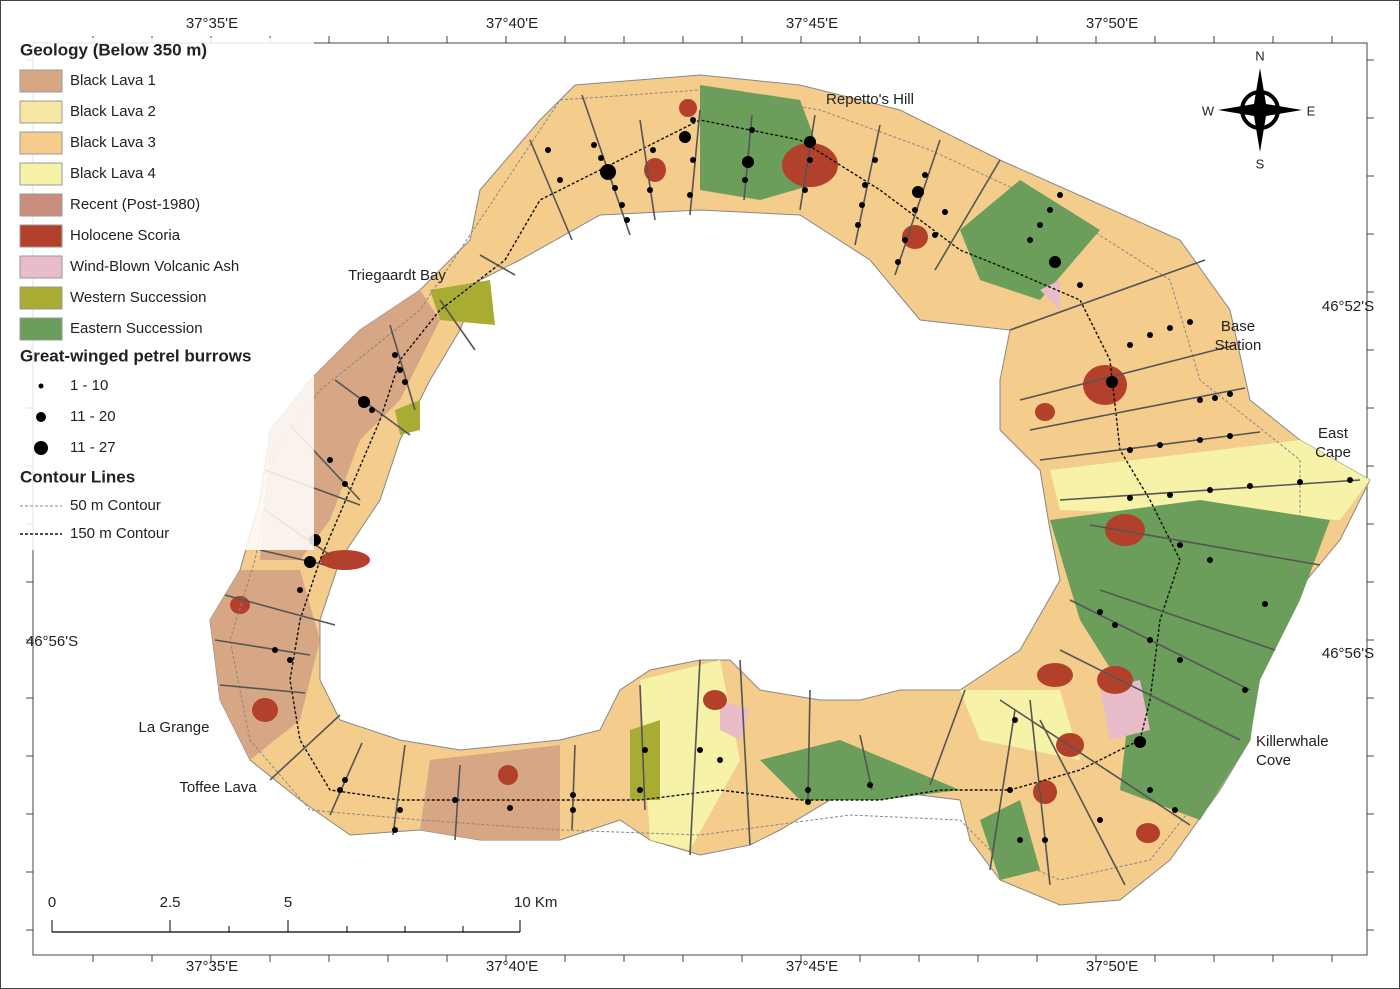 This screenshot has height=989, width=1400. Describe the element at coordinates (113, 173) in the screenshot. I see `legend-label: Black Lava 4` at that location.